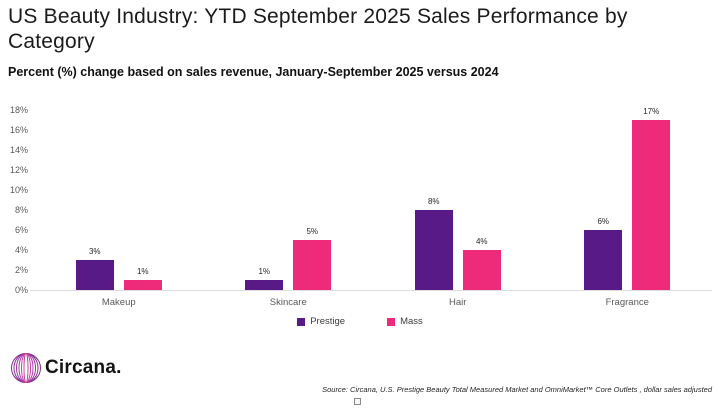  What do you see at coordinates (481, 241) in the screenshot?
I see `bar-value-label: 4%` at bounding box center [481, 241].